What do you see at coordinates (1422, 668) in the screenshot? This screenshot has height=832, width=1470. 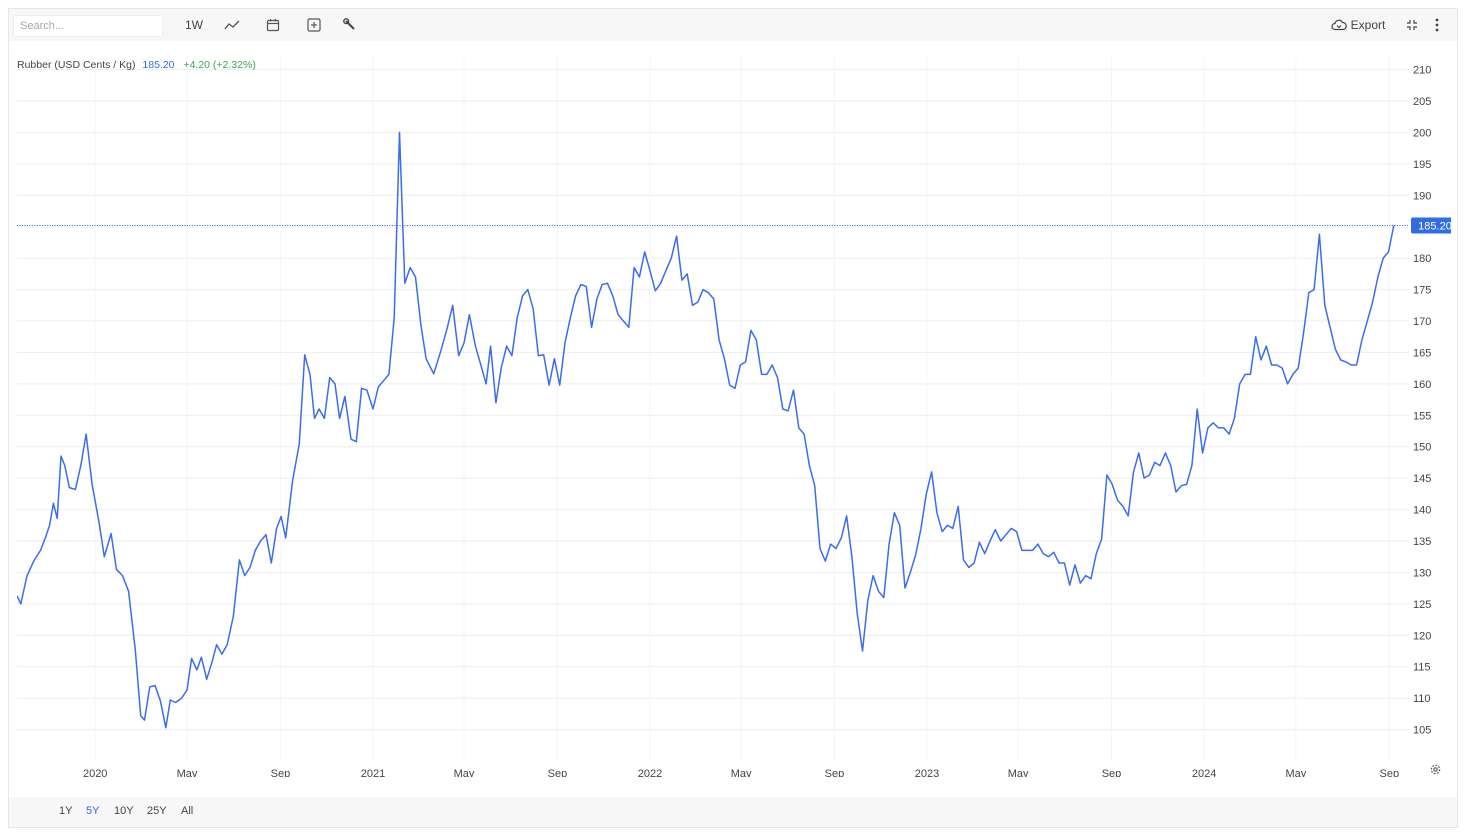 I see `y-tick-label: 115` at bounding box center [1422, 668].